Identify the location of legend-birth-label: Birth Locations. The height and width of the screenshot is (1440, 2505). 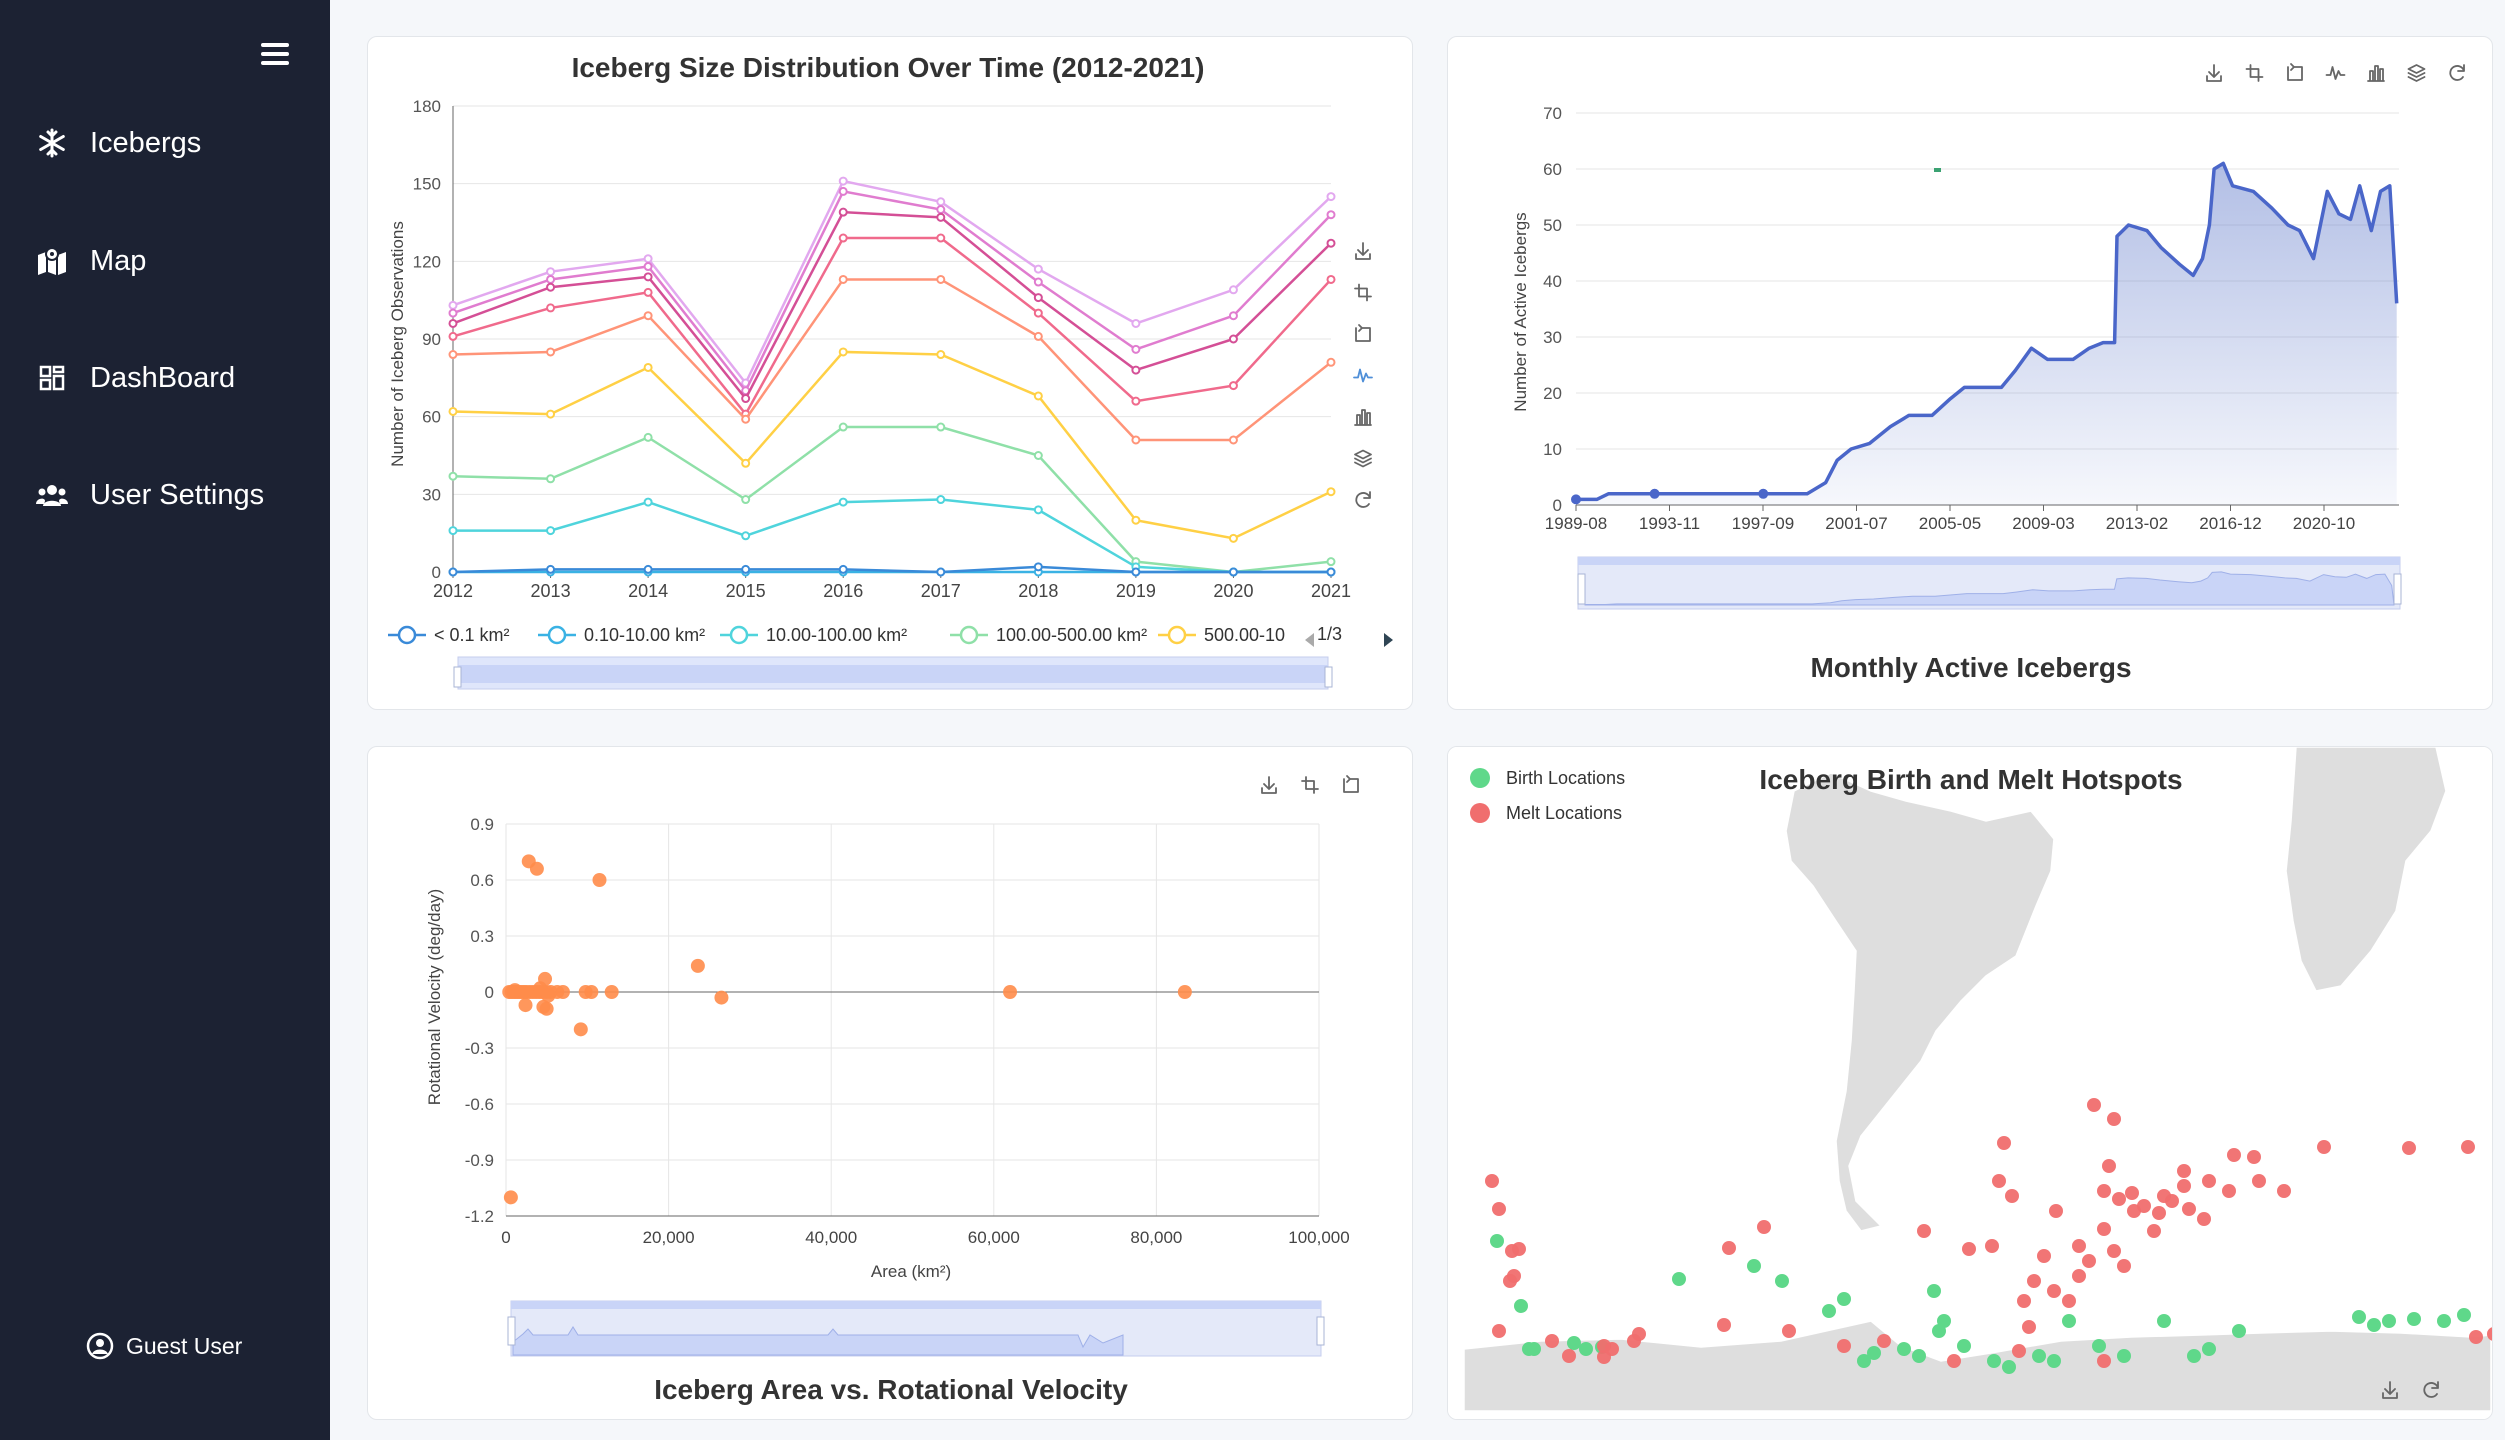
(1565, 778).